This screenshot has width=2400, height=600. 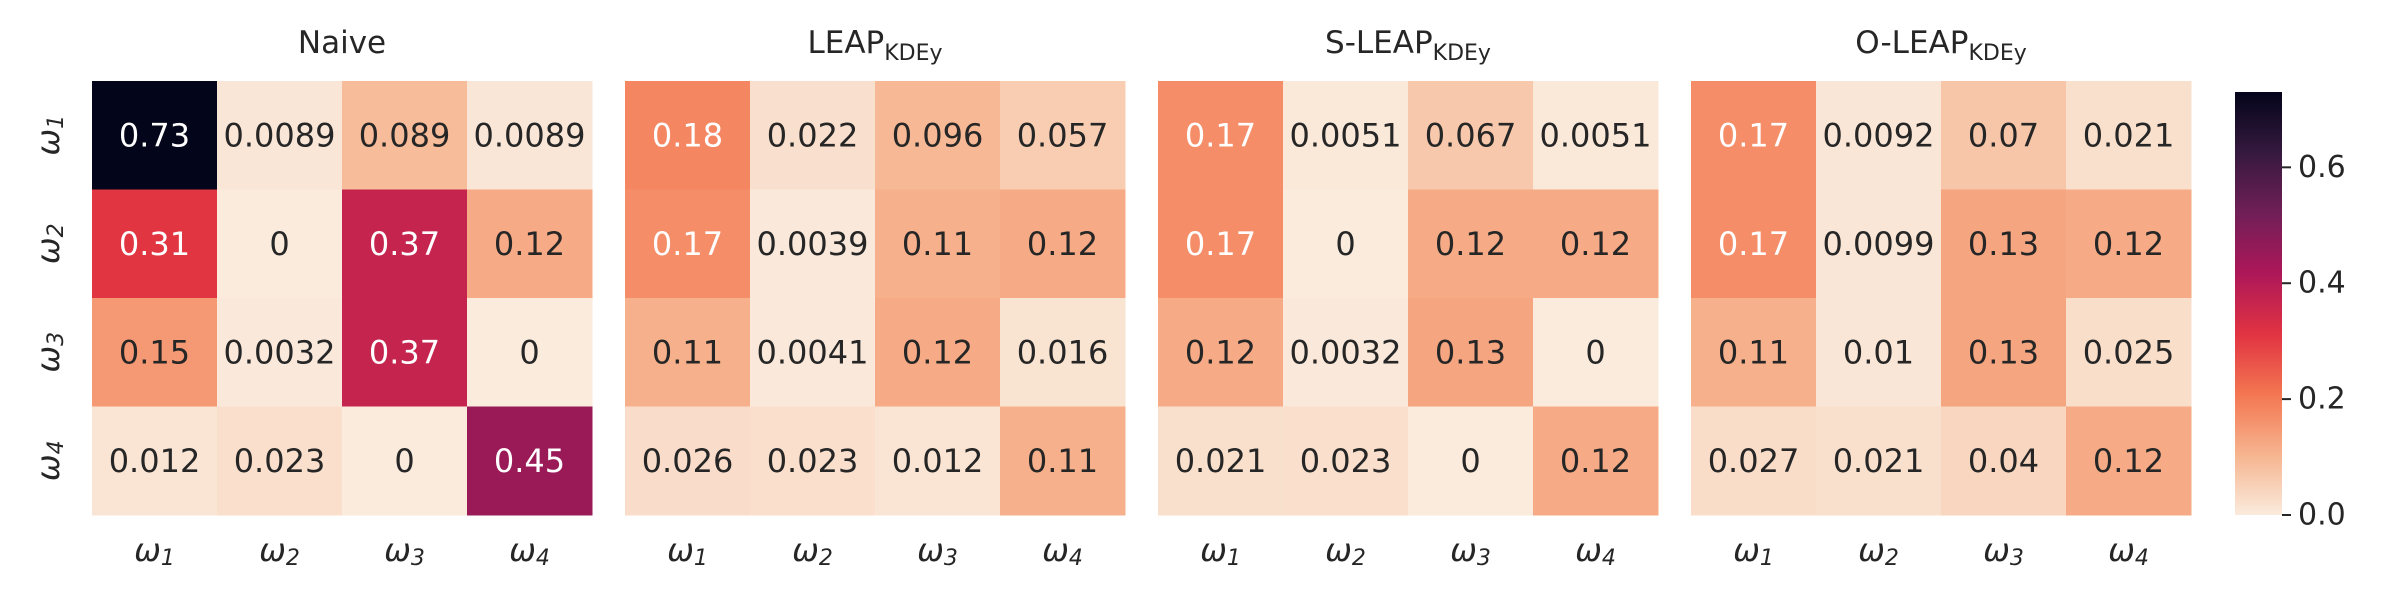 What do you see at coordinates (1941, 45) in the screenshot?
I see `panel-title: O-LEAPKDEy` at bounding box center [1941, 45].